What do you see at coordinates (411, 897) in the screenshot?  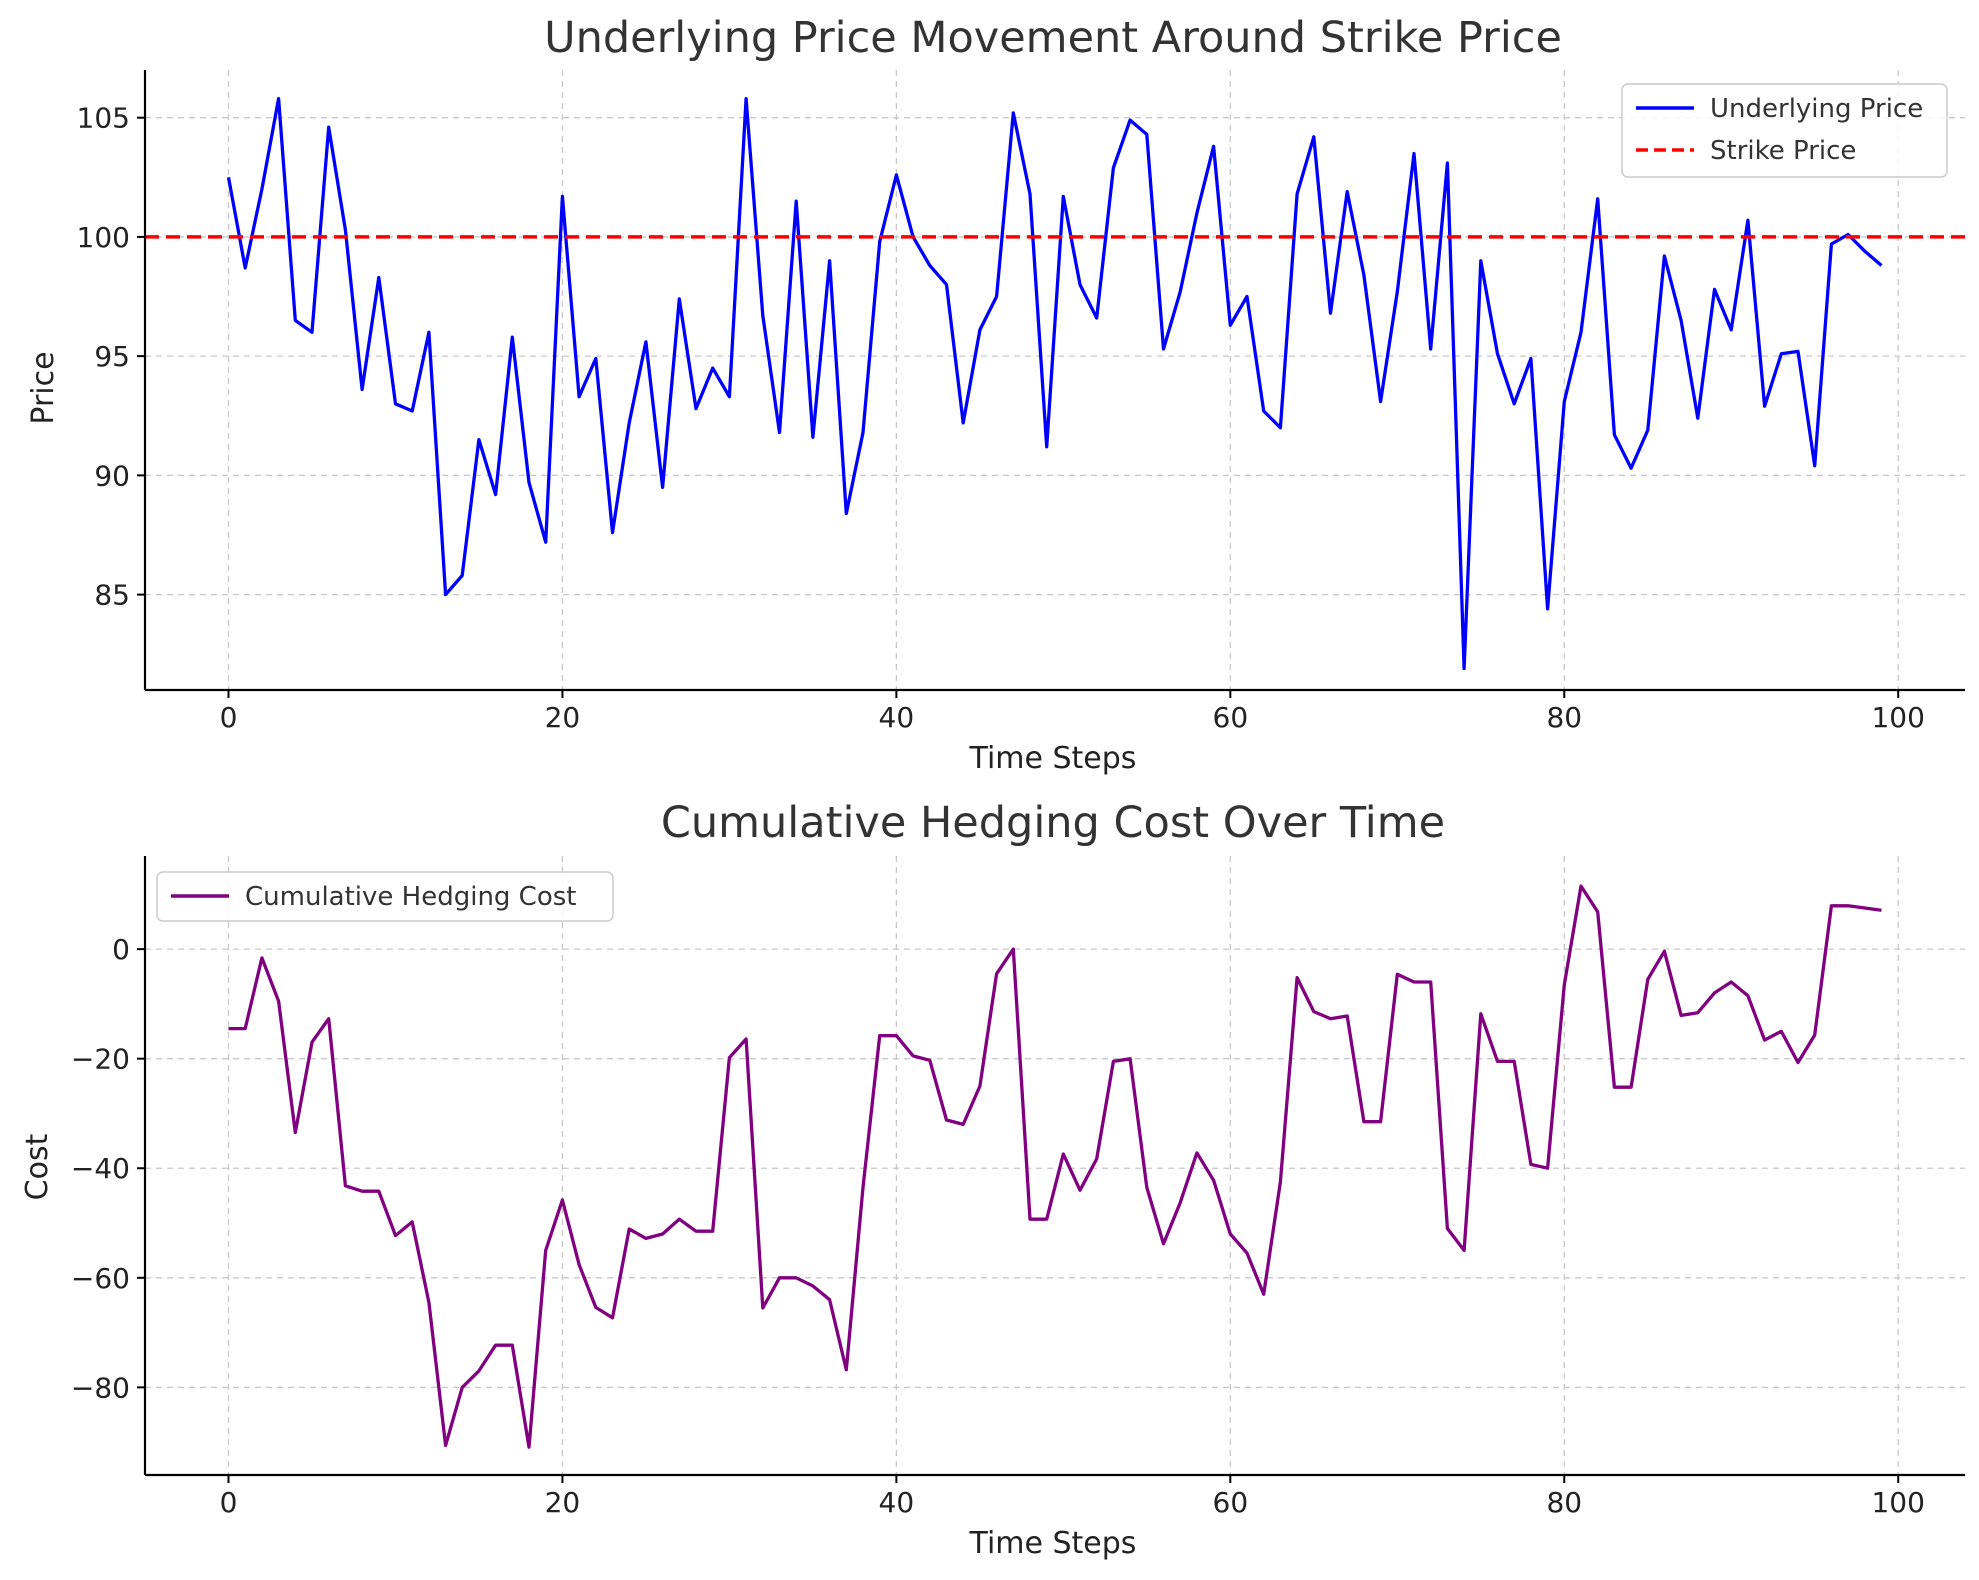 I see `legend-label: Cumulative Hedging Cost` at bounding box center [411, 897].